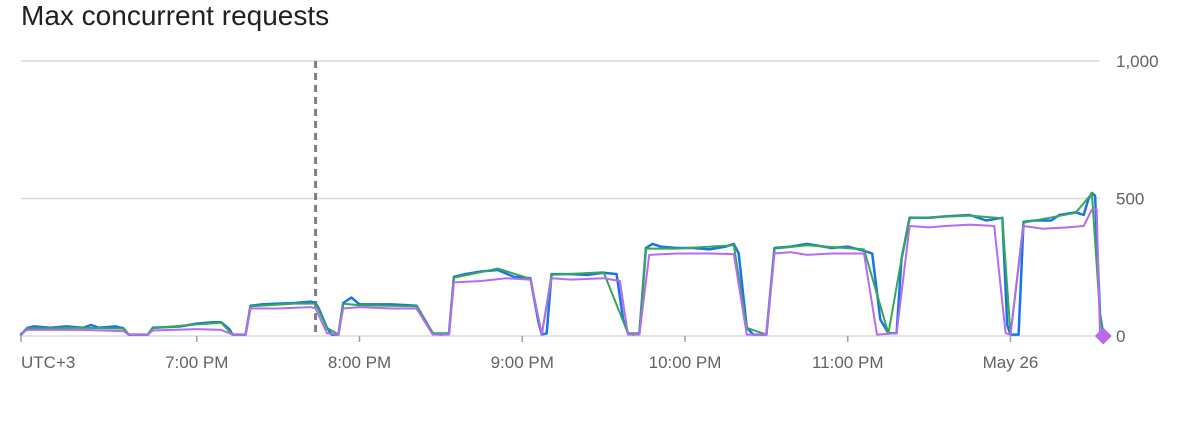  Describe the element at coordinates (1120, 336) in the screenshot. I see `y-tick-label: 0` at that location.